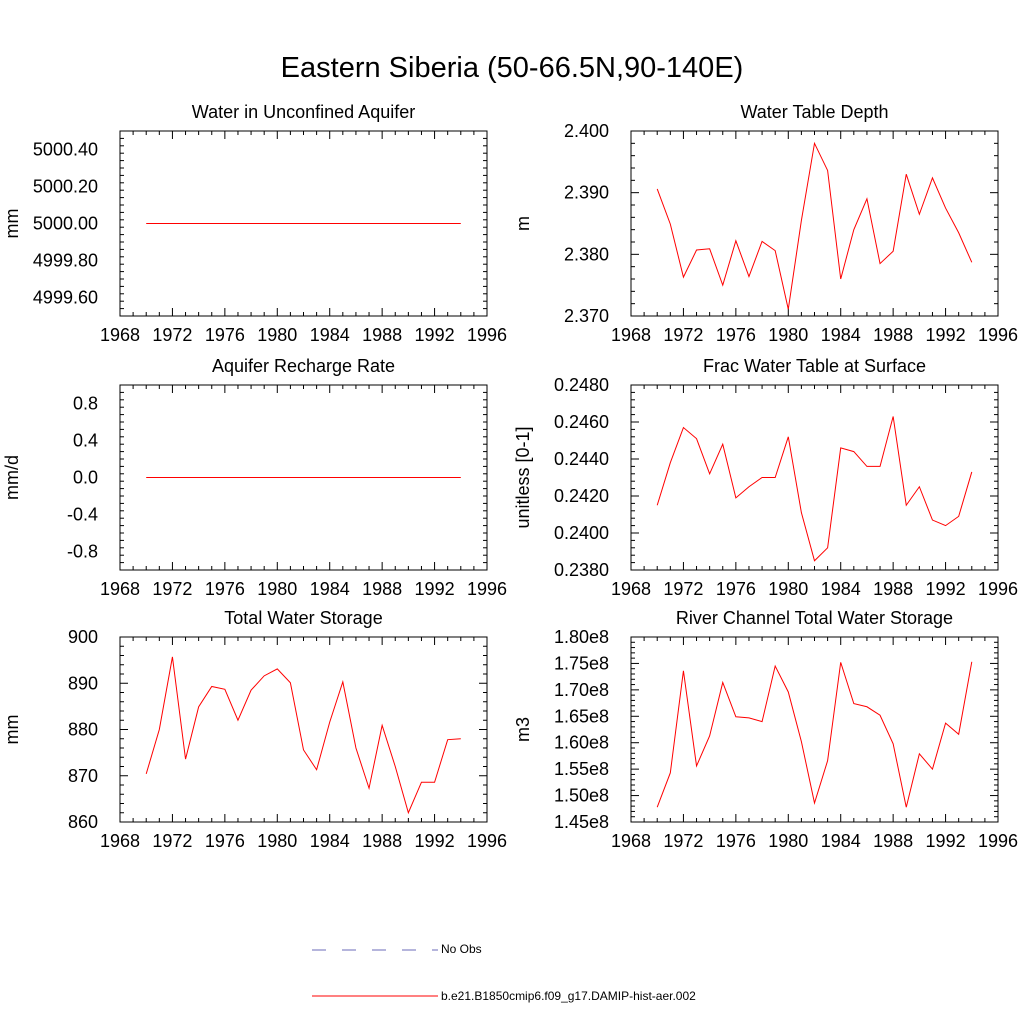 The width and height of the screenshot is (1024, 1024). I want to click on y-tick-label: 0.4, so click(85, 441).